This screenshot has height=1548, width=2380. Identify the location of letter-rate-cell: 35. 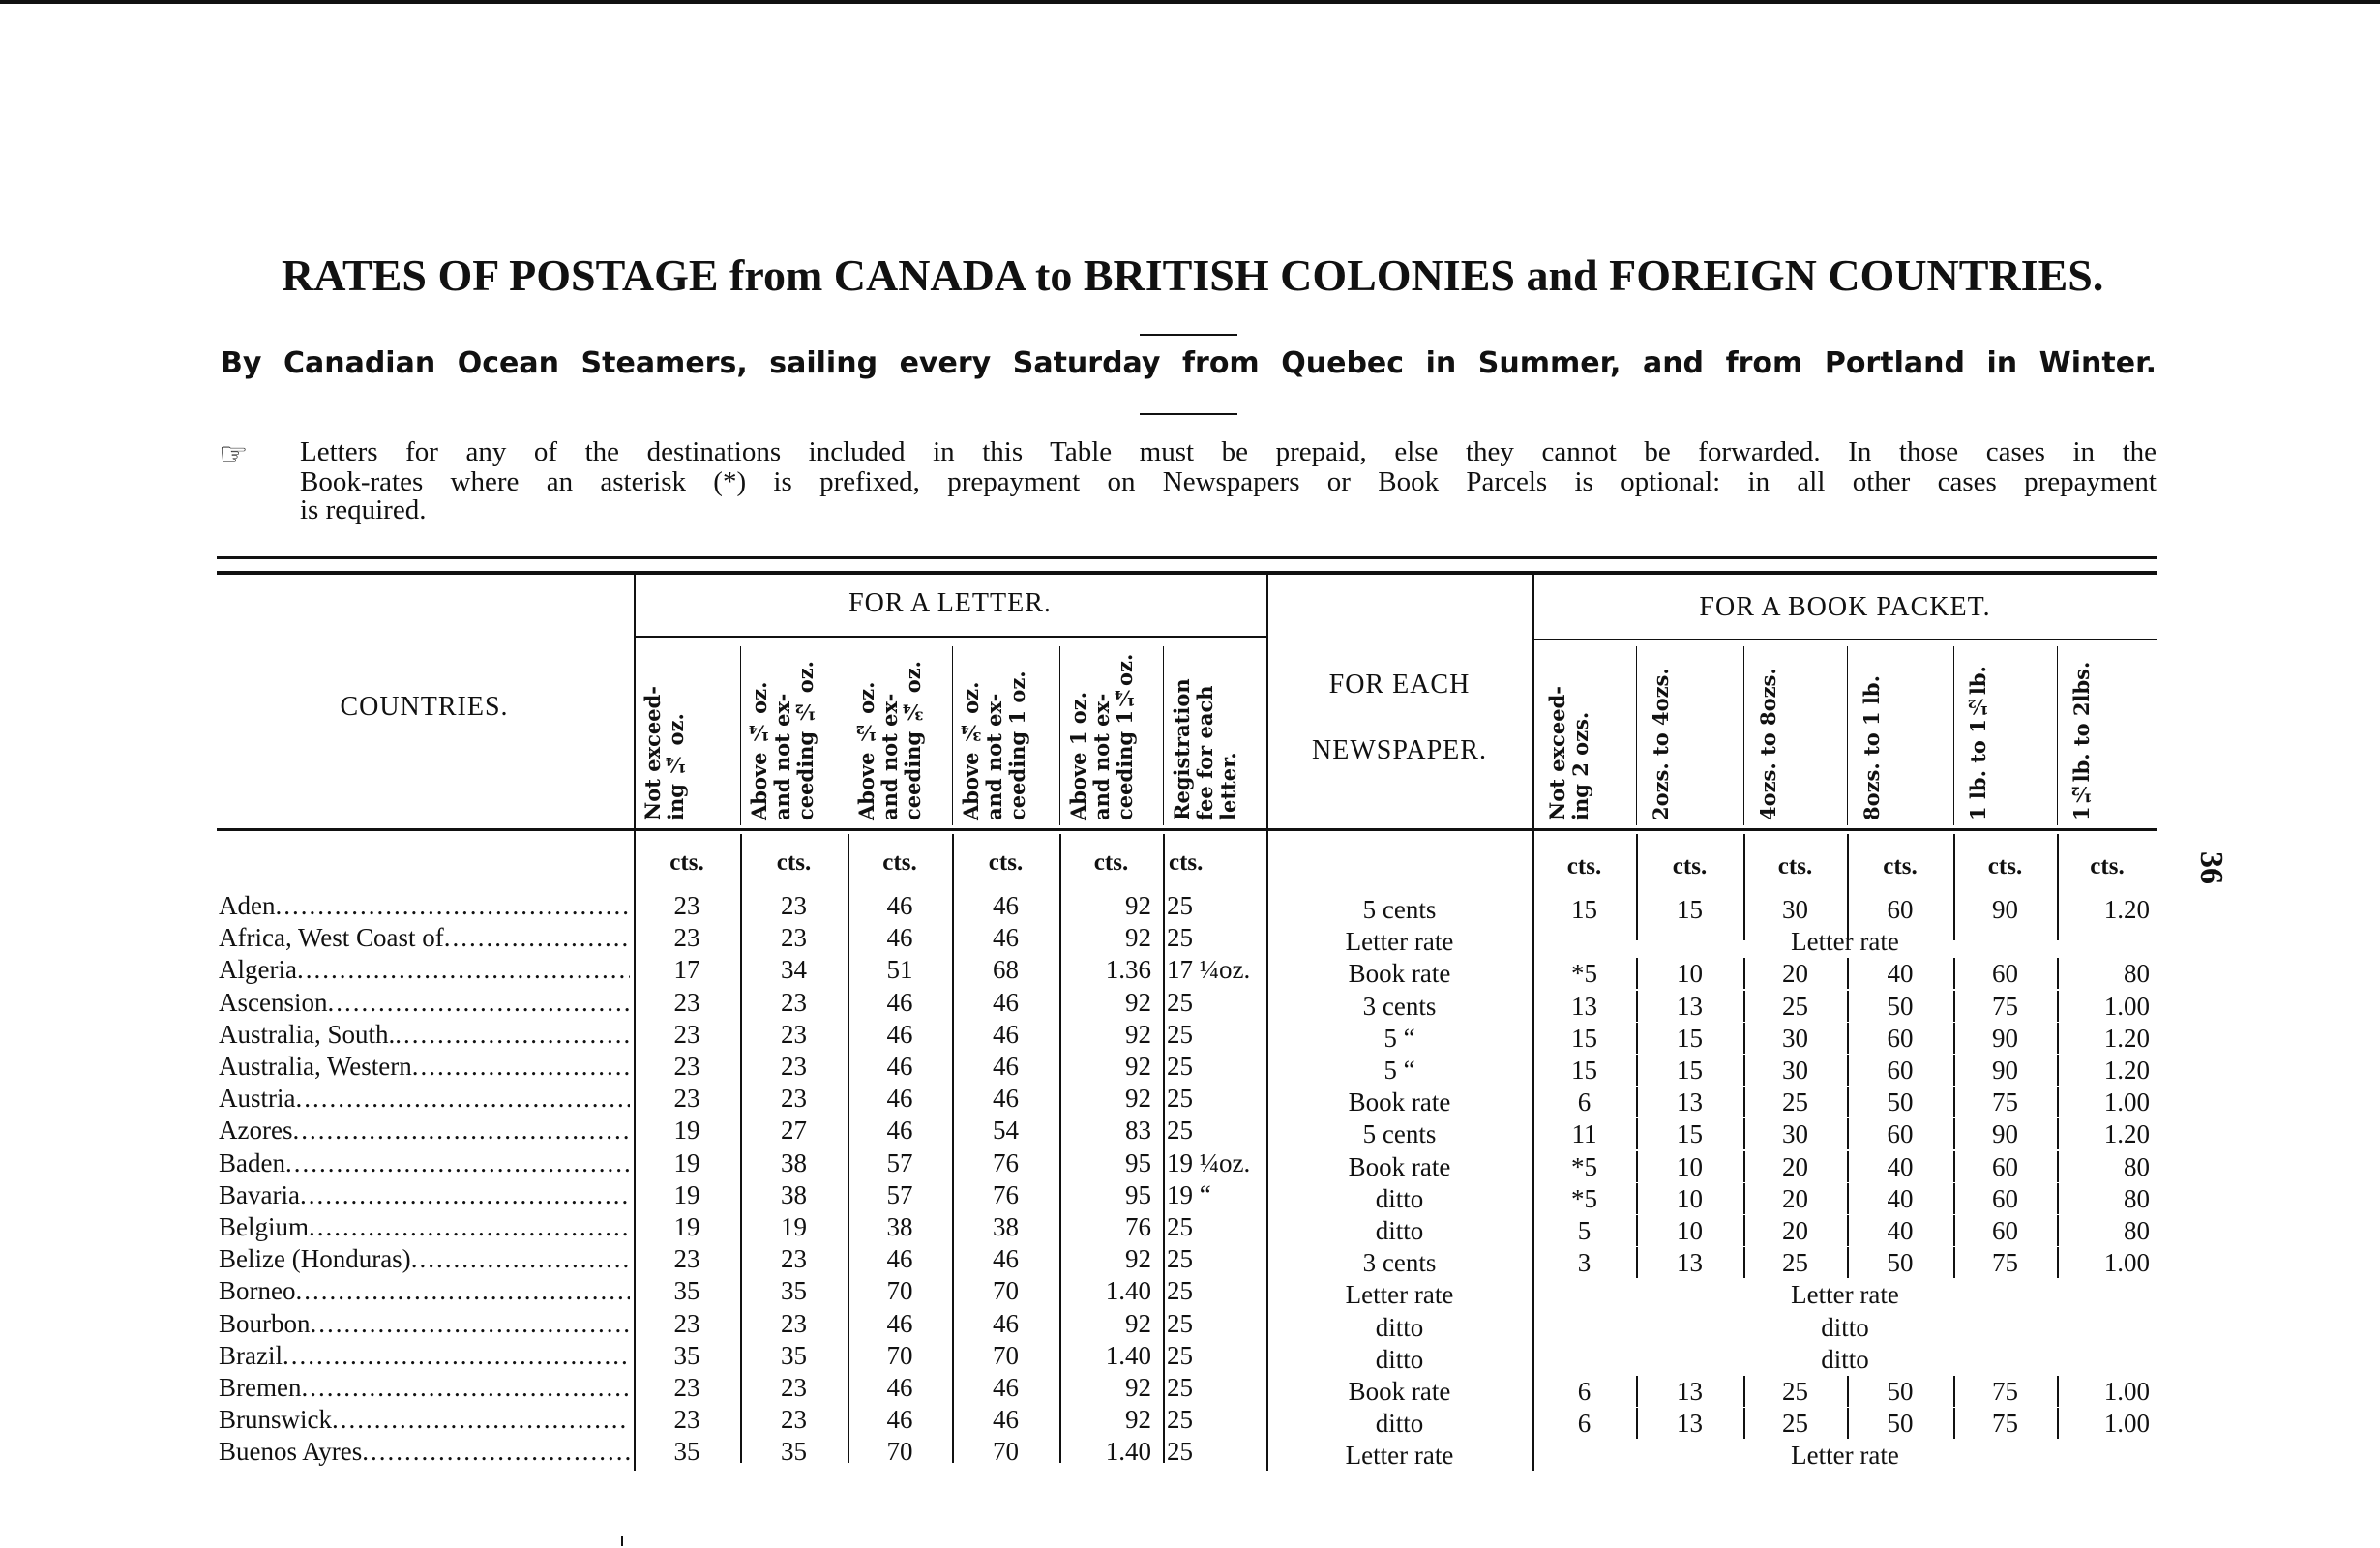
(794, 1355).